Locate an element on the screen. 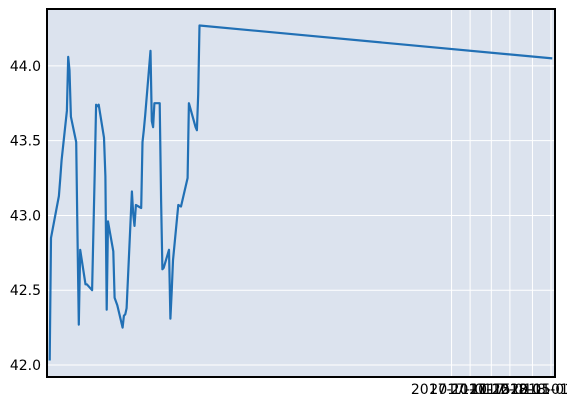 Image resolution: width=567 pixels, height=409 pixels. x-tick-label: 2017-11-01 is located at coordinates (451, 390).